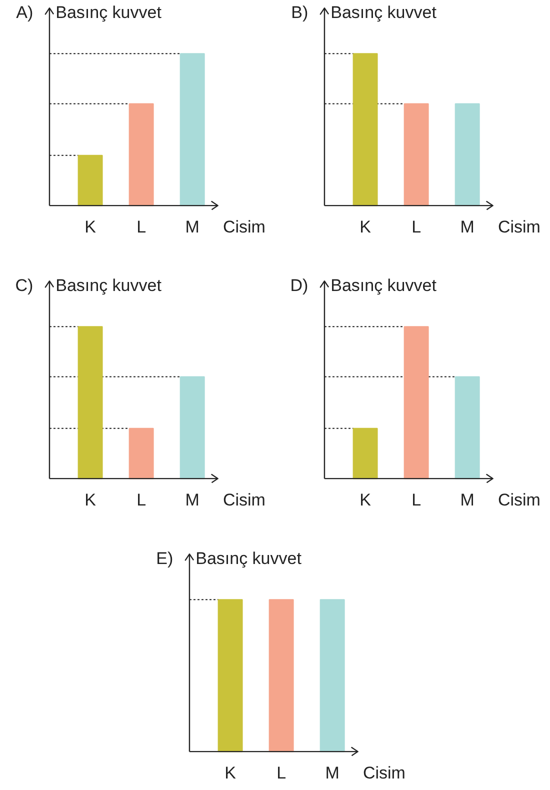  I want to click on chart-title: C), so click(24, 286).